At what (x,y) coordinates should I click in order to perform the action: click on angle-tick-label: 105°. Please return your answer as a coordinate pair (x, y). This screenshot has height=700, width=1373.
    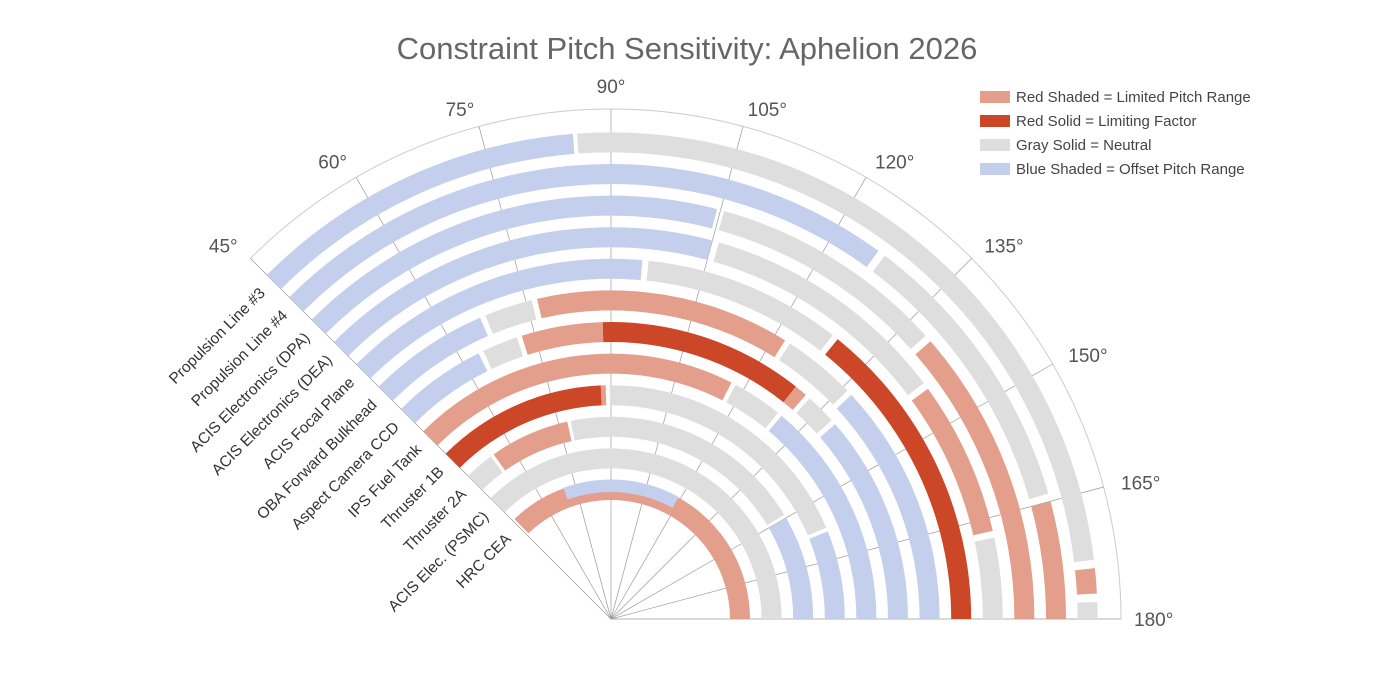
    Looking at the image, I should click on (767, 110).